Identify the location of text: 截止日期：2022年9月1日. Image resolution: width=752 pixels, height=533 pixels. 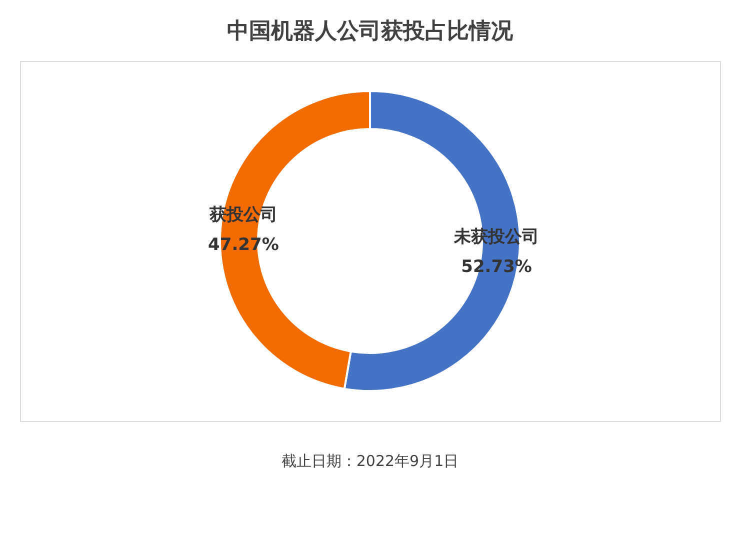
(370, 461).